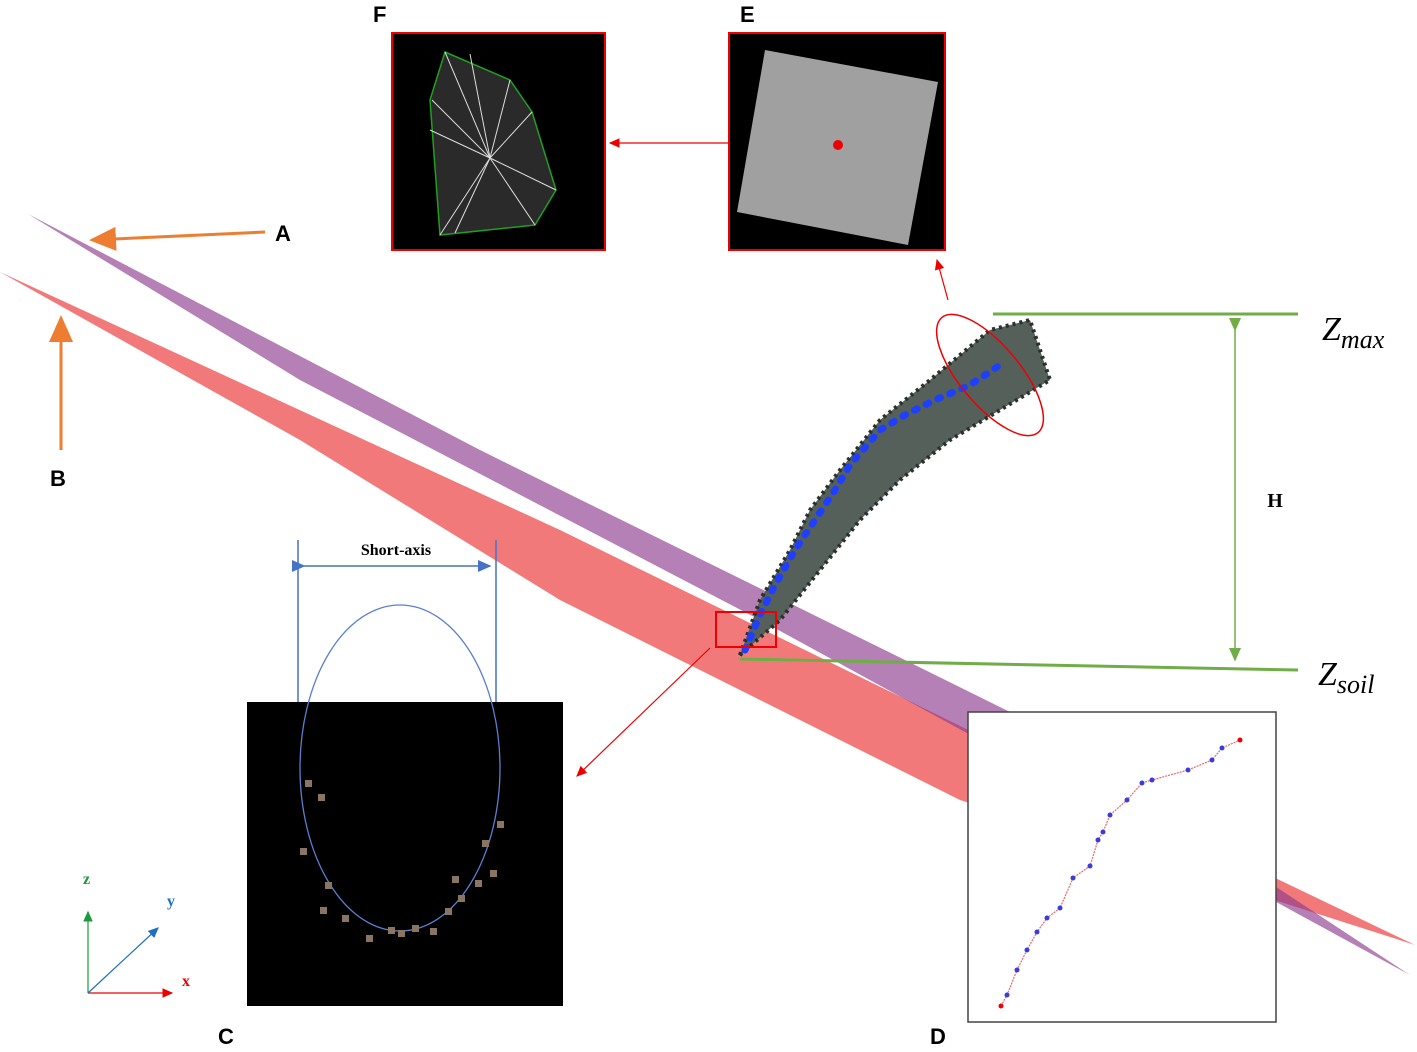 This screenshot has width=1417, height=1052. Describe the element at coordinates (1114, 871) in the screenshot. I see `skeleton-nodes` at that location.